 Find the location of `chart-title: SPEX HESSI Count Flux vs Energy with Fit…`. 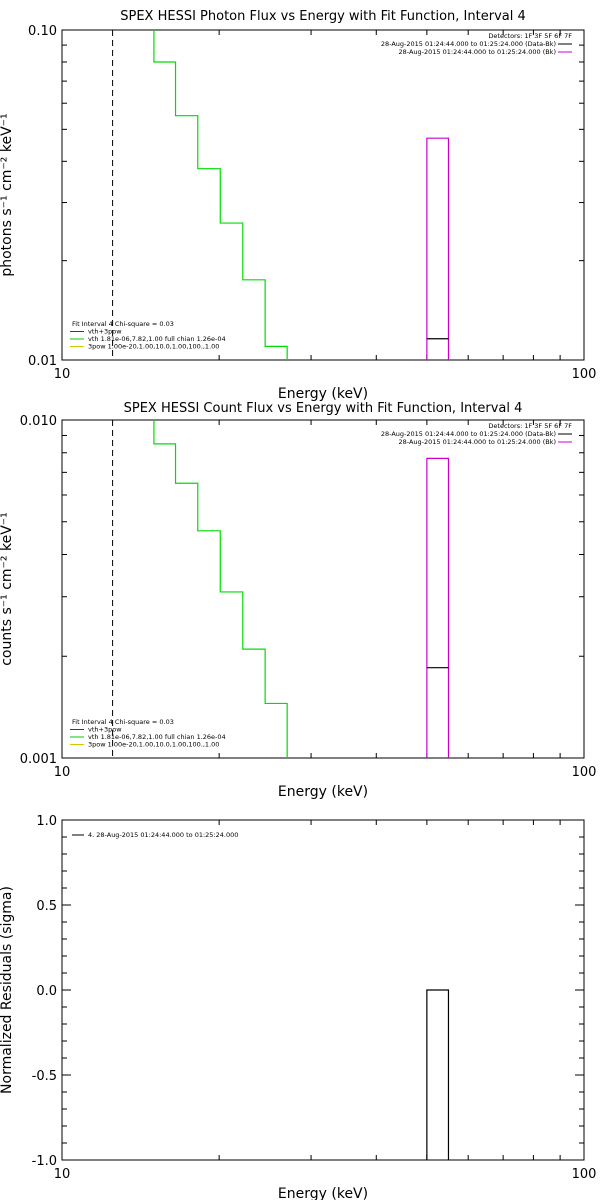

chart-title: SPEX HESSI Count Flux vs Energy with Fit… is located at coordinates (323, 408).